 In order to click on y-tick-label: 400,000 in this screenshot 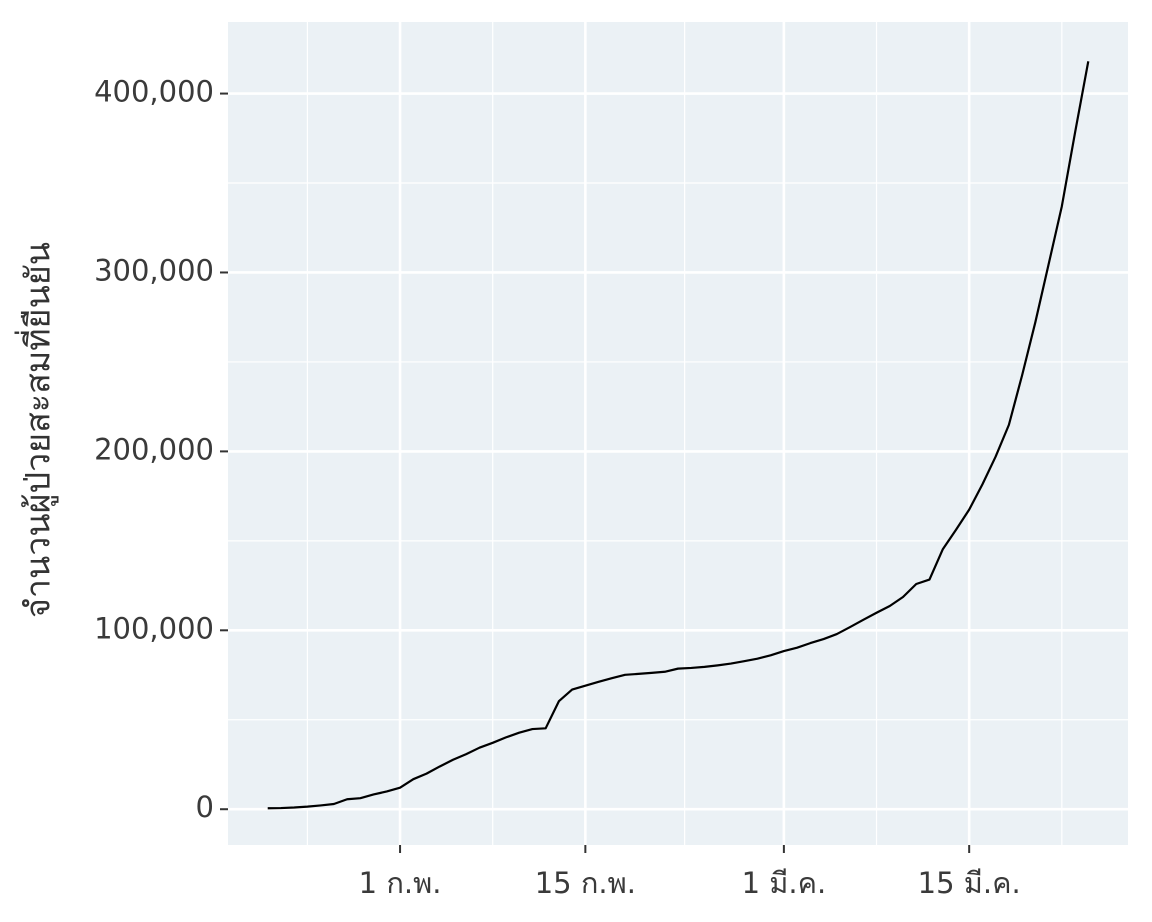, I will do `click(154, 92)`.